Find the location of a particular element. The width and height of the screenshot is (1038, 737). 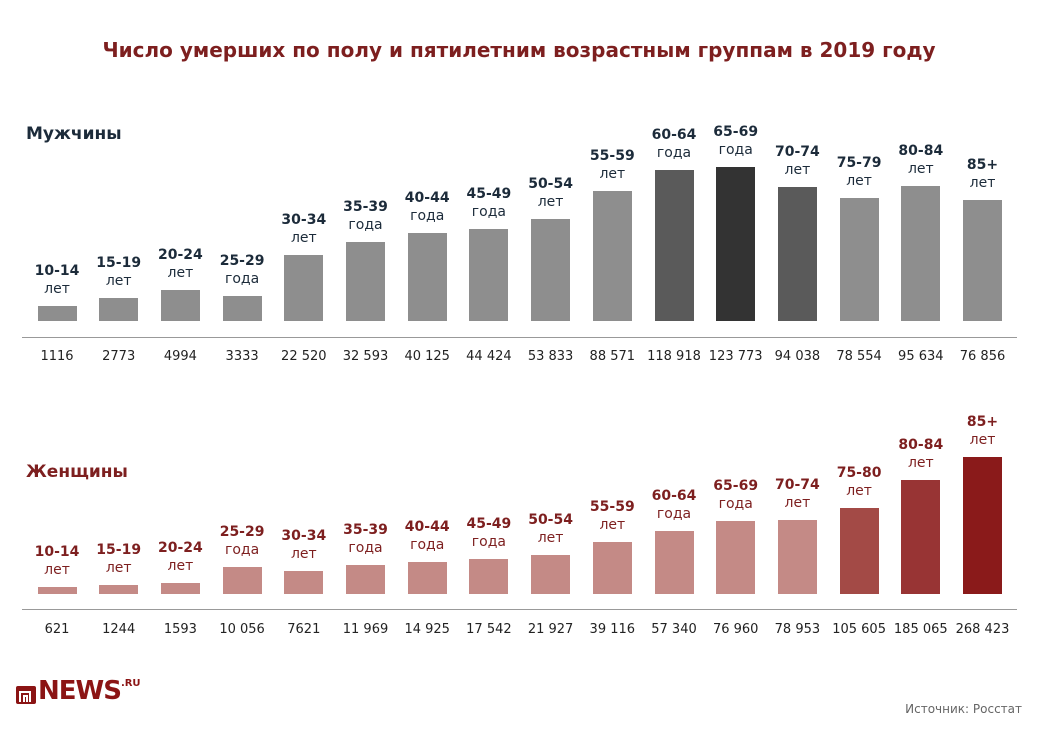

category-label: 10-14 лет is located at coordinates (57, 280).